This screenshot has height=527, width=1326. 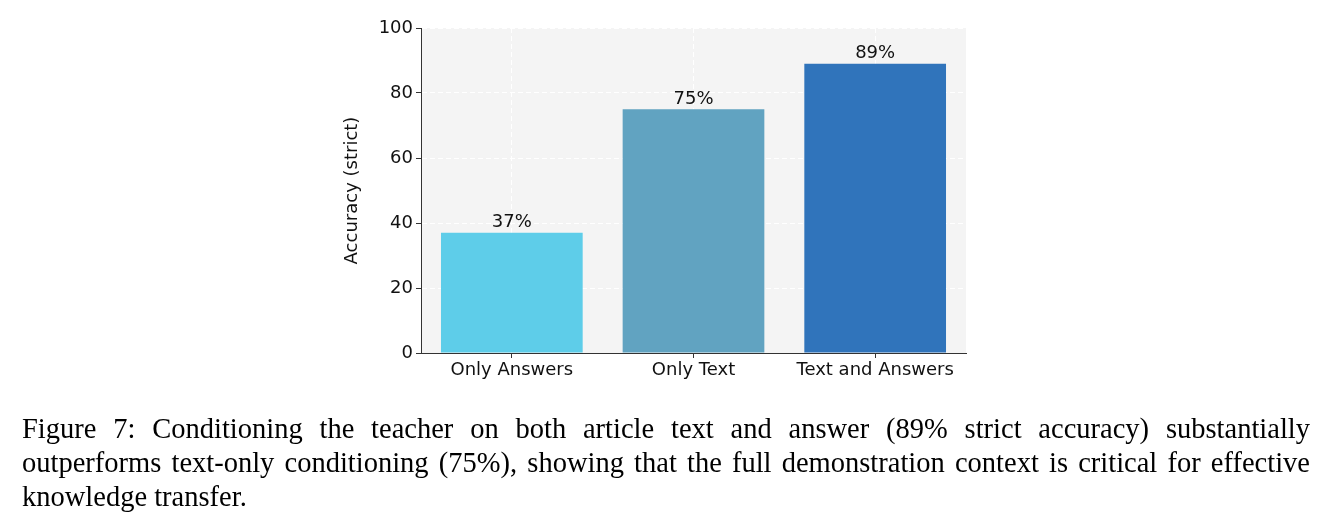 I want to click on data-label: 89%, so click(x=875, y=52).